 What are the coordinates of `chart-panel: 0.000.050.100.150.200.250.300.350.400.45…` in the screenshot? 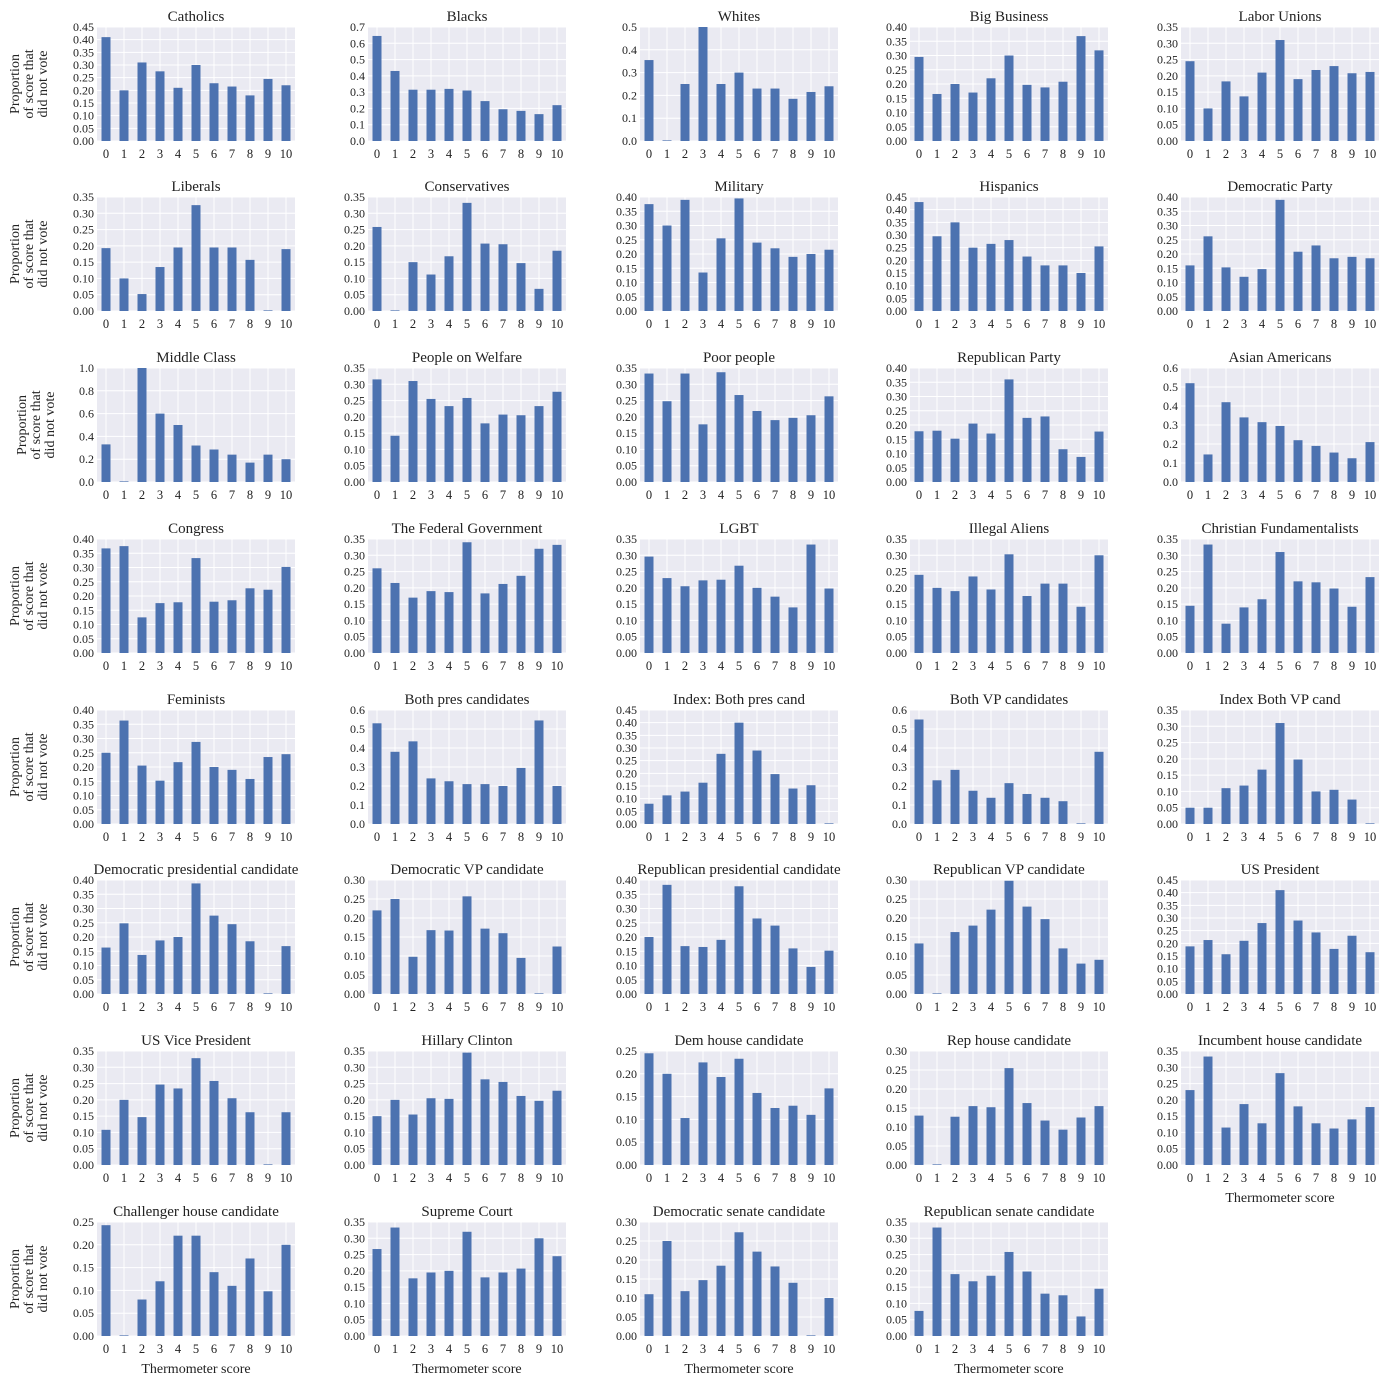 It's located at (151, 85).